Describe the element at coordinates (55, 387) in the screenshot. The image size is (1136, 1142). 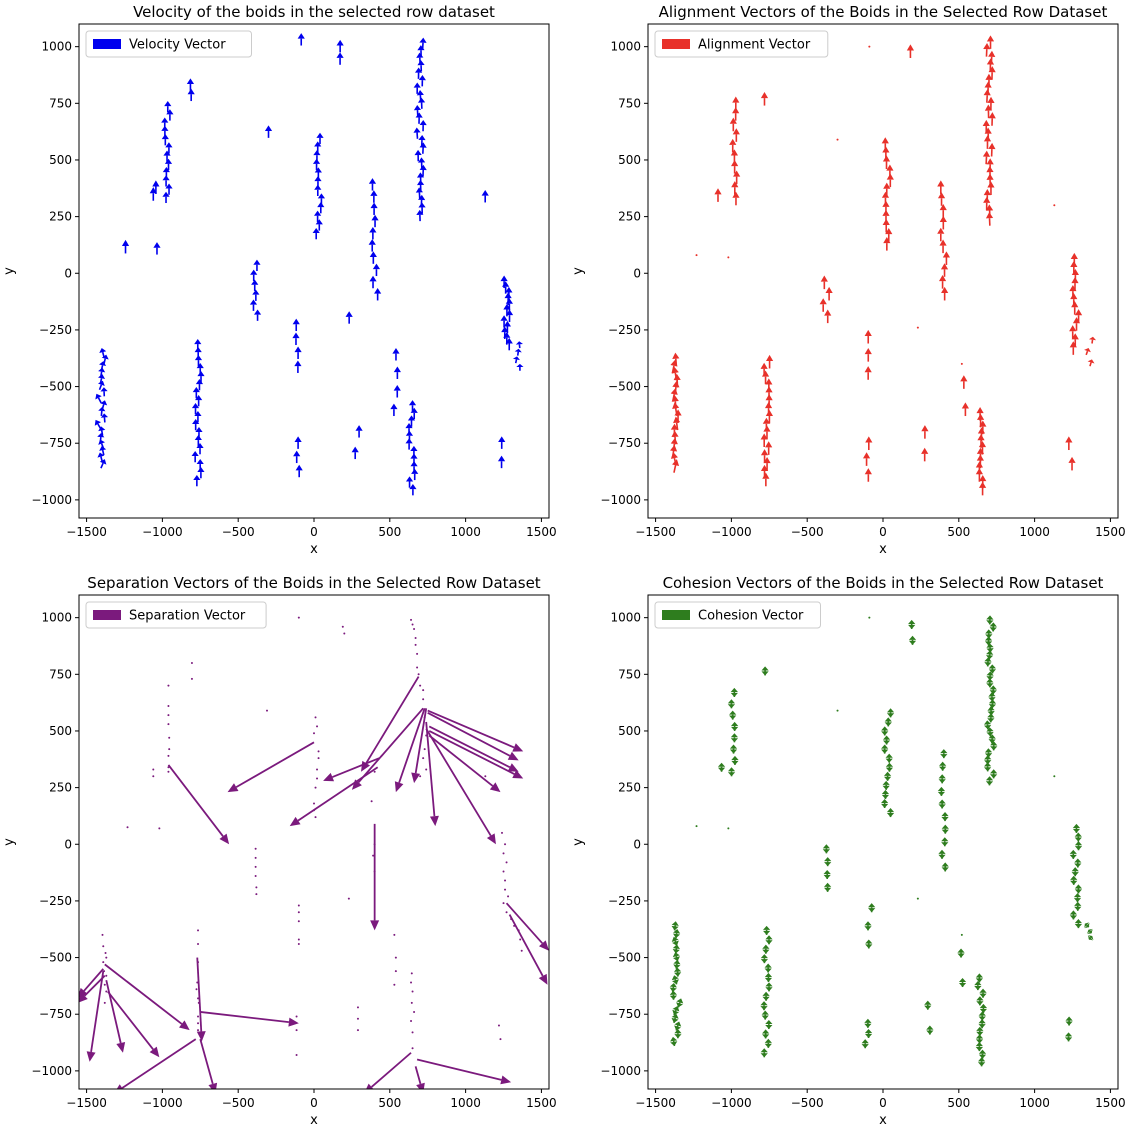
I see `velocity-ytick-label: −500` at that location.